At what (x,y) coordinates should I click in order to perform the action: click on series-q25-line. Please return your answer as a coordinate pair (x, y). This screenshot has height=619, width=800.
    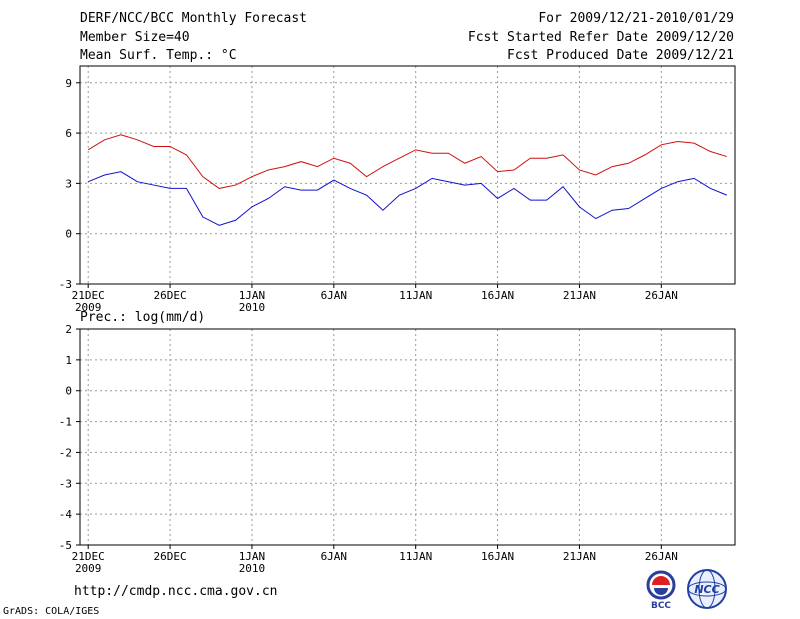
    Looking at the image, I should click on (407, 161).